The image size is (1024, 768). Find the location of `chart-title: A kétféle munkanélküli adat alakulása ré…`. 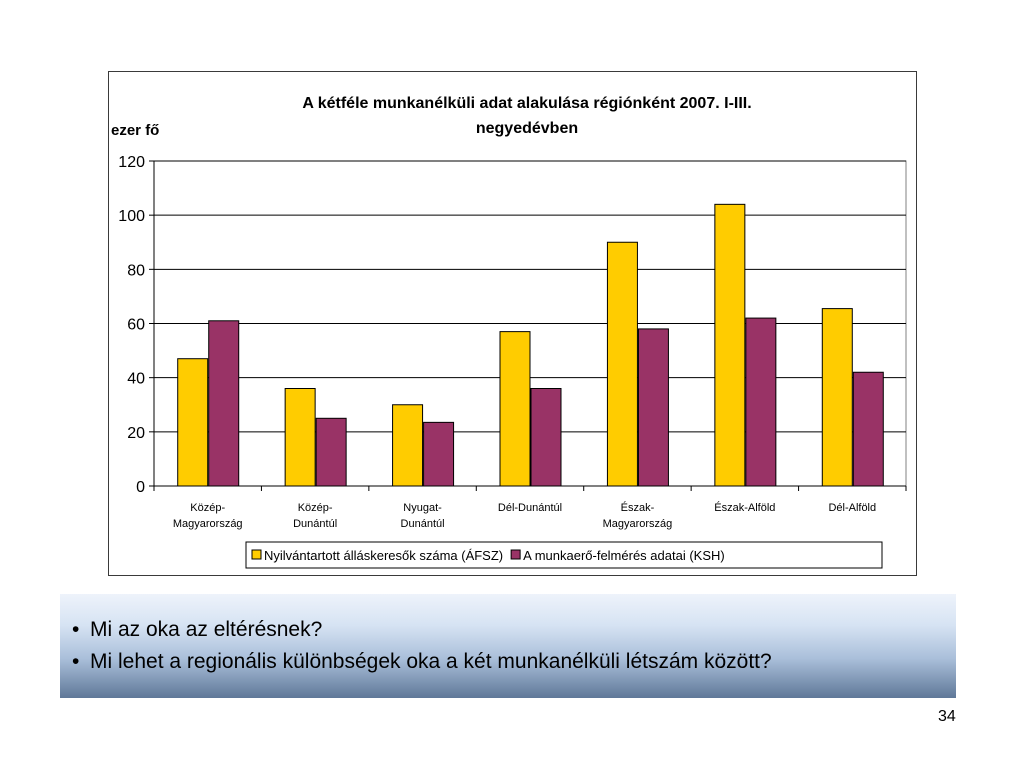

chart-title: A kétféle munkanélküli adat alakulása ré… is located at coordinates (526, 103).